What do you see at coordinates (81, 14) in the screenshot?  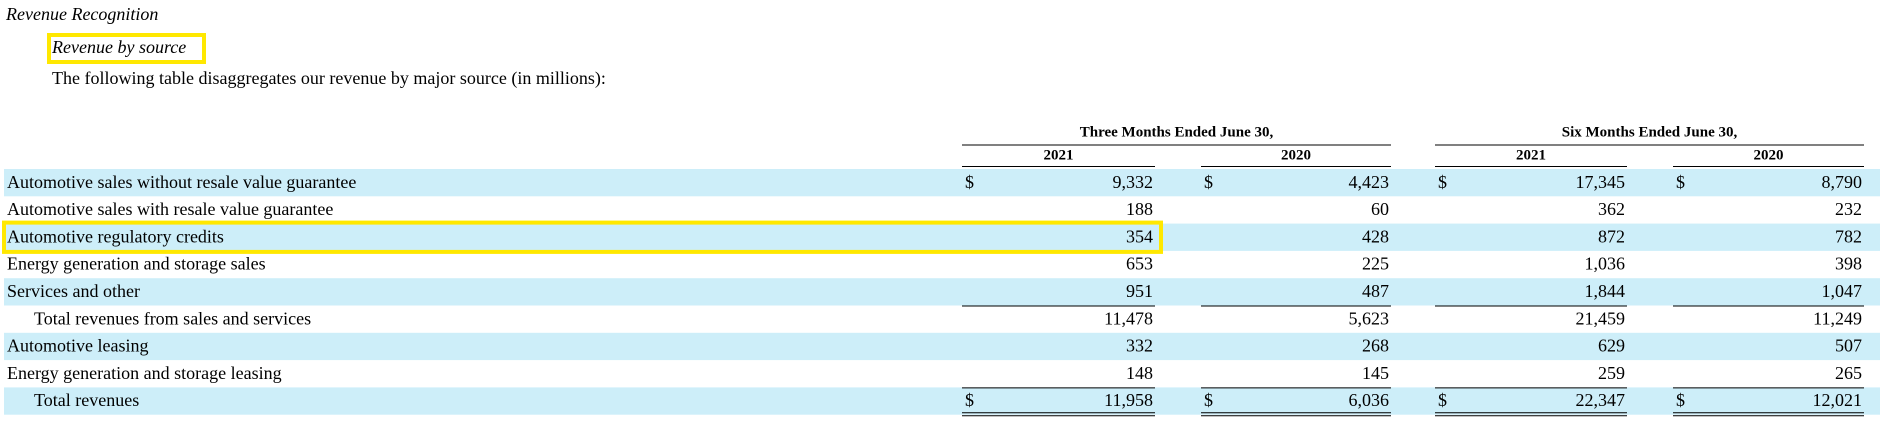 I see `section-title: Revenue Recognition` at bounding box center [81, 14].